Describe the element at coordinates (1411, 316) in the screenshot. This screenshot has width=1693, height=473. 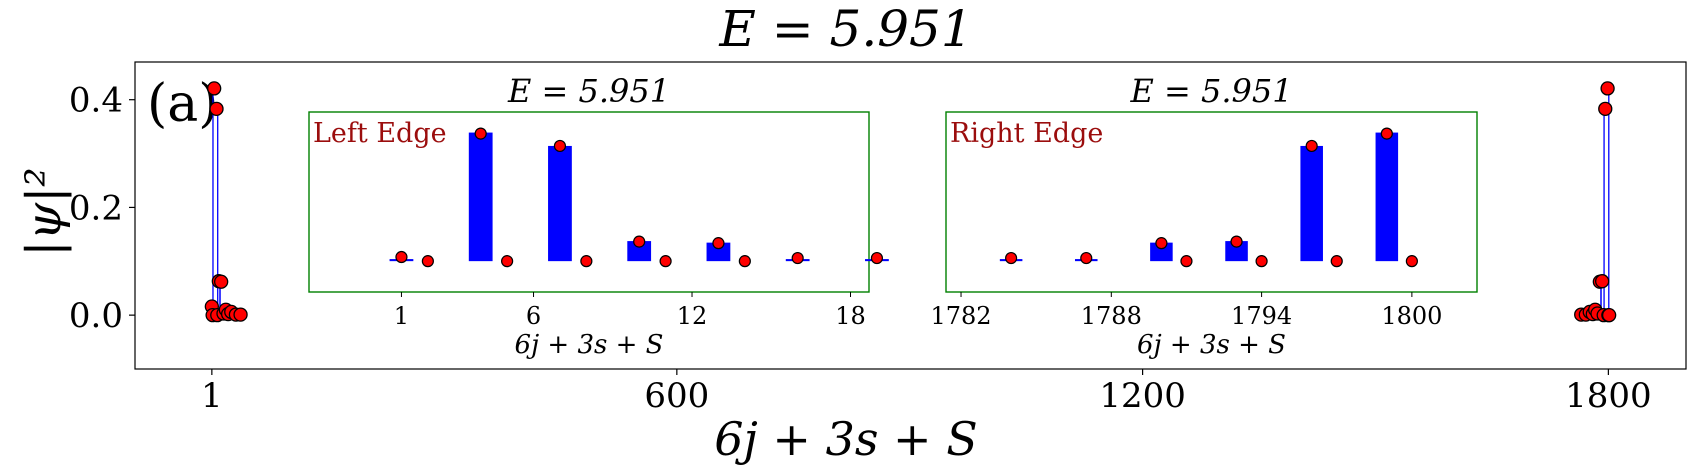
I see `inset-x-tick-label: 1800` at that location.